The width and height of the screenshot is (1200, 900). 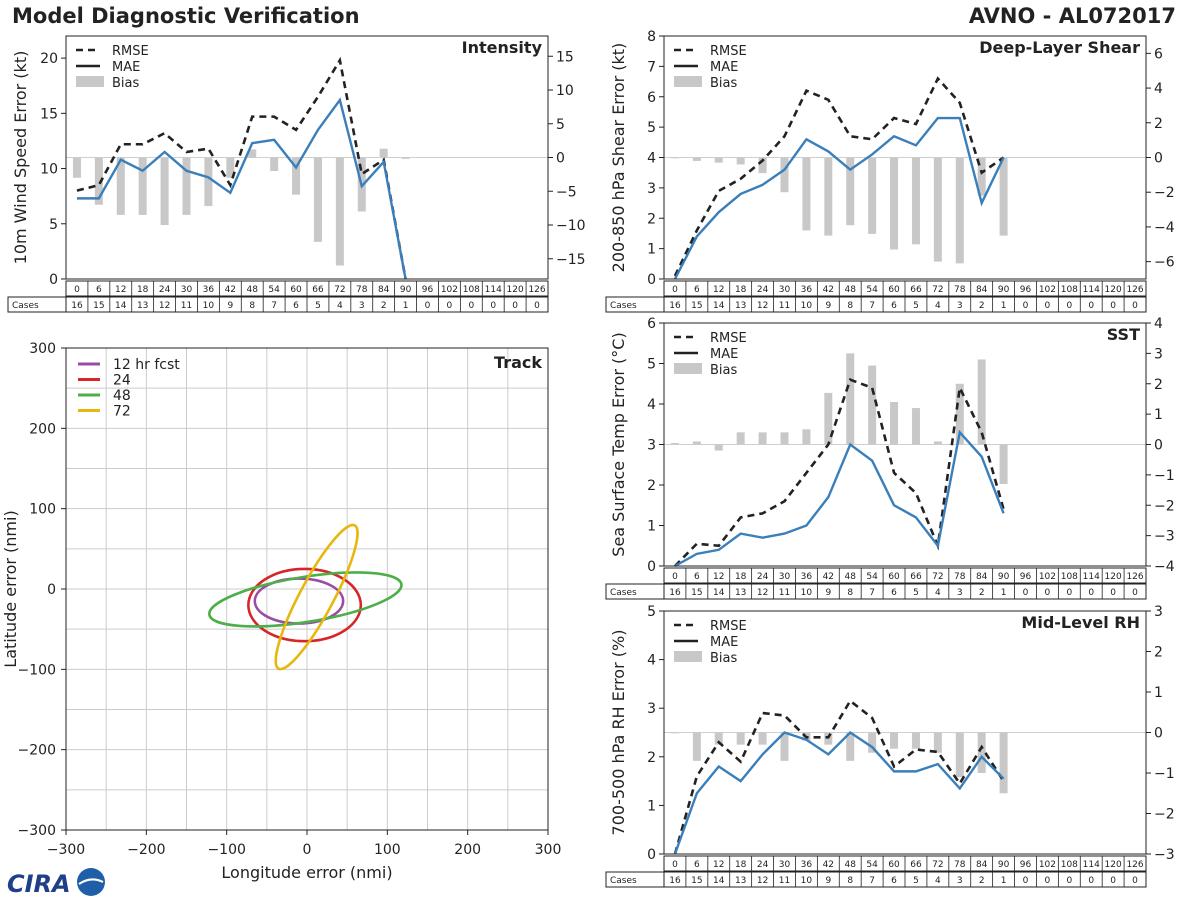 I want to click on x-tick-label: 100, so click(x=387, y=850).